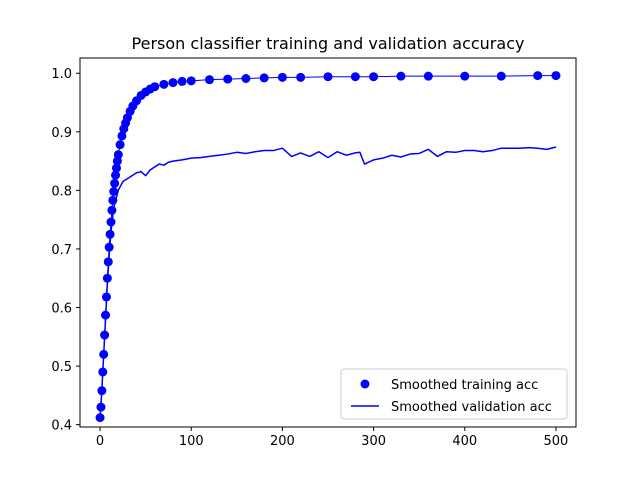 Image resolution: width=640 pixels, height=480 pixels. Describe the element at coordinates (365, 384) in the screenshot. I see `legend-marker-training` at that location.